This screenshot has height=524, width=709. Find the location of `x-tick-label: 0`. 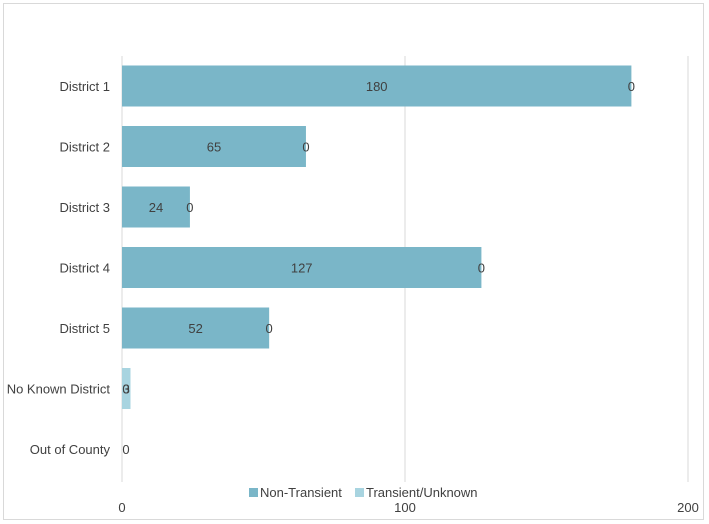

x-tick-label: 0 is located at coordinates (121, 507).